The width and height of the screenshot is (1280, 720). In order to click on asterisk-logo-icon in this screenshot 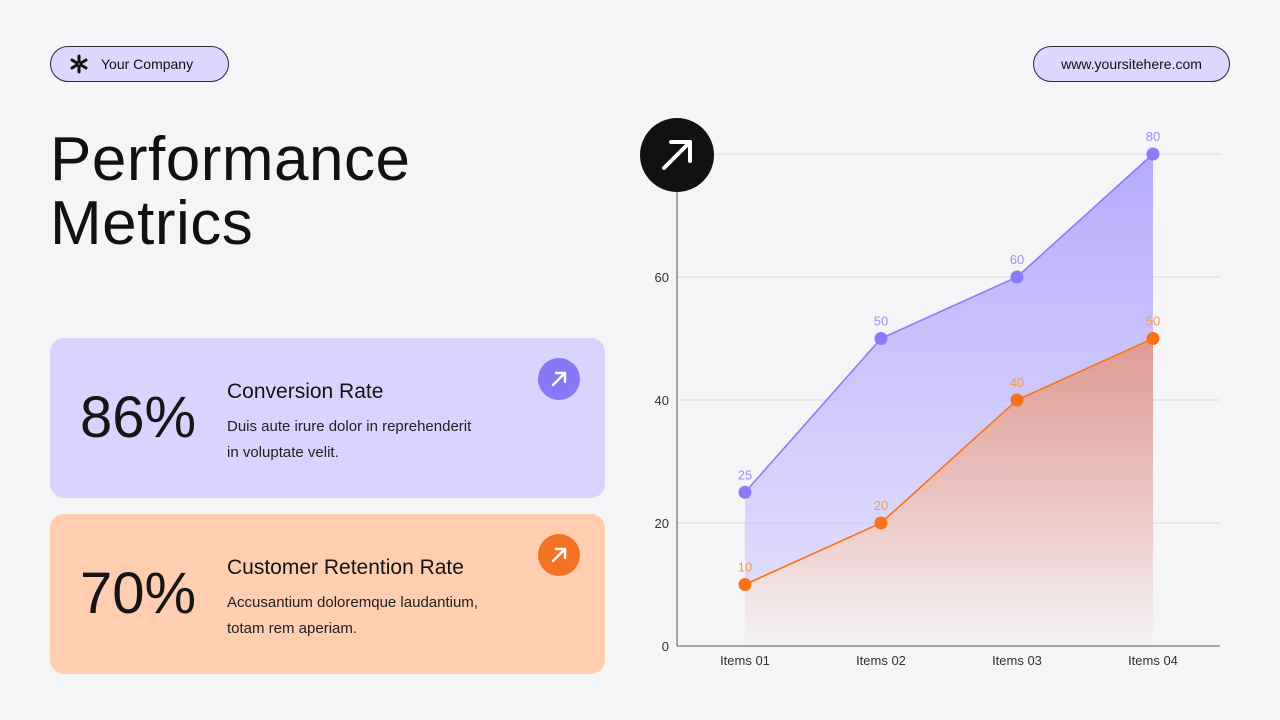, I will do `click(79, 64)`.